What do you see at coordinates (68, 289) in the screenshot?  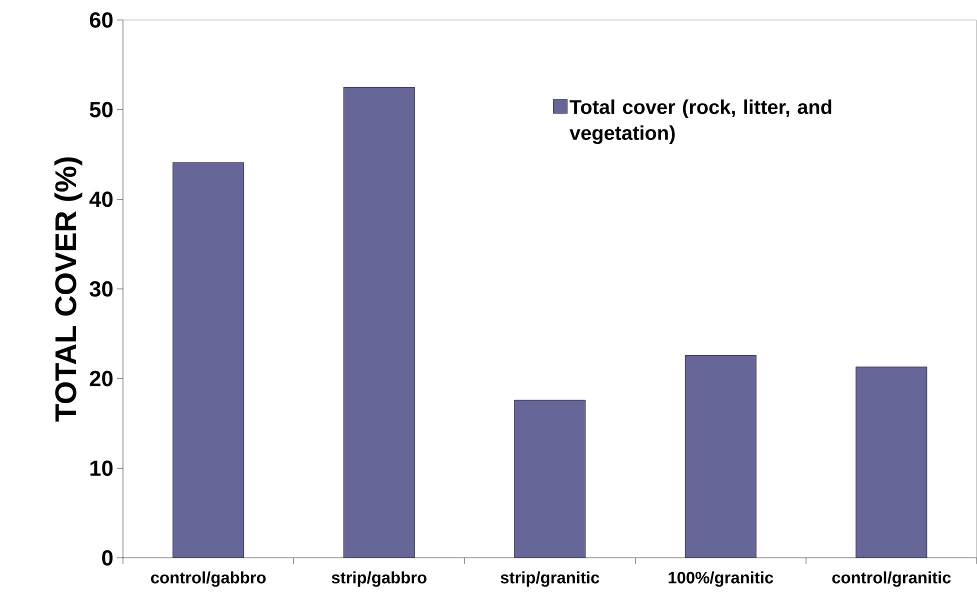 I see `y-axis-title: TOTAL COVER (%)` at bounding box center [68, 289].